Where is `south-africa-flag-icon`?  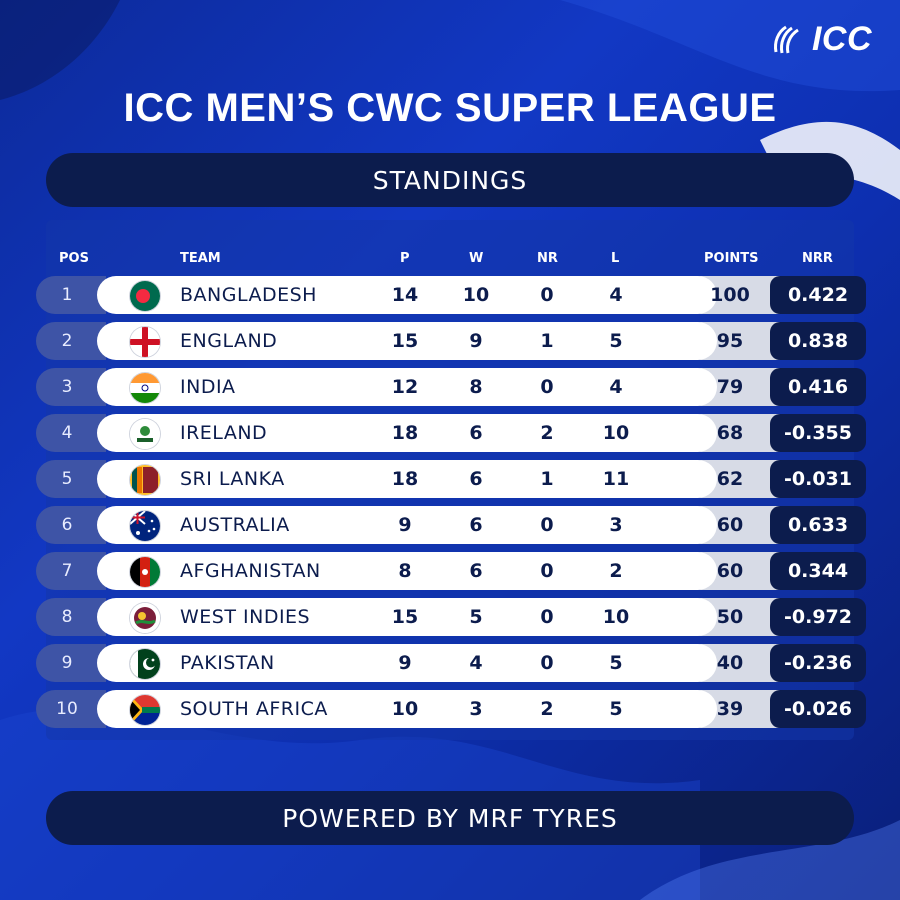 south-africa-flag-icon is located at coordinates (145, 710).